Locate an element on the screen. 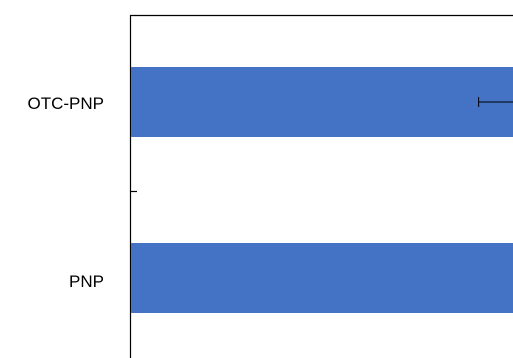  category-label-pnp: PNP is located at coordinates (86, 281).